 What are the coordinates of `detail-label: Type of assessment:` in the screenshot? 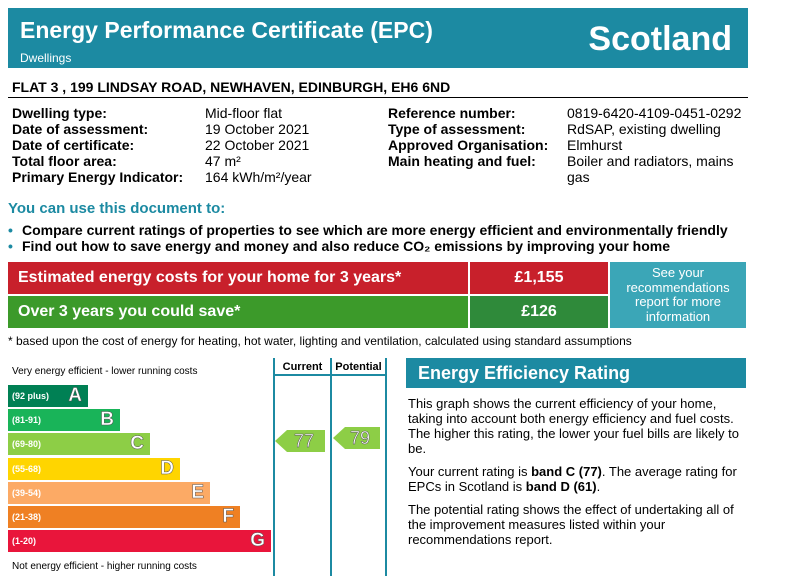 It's located at (457, 129).